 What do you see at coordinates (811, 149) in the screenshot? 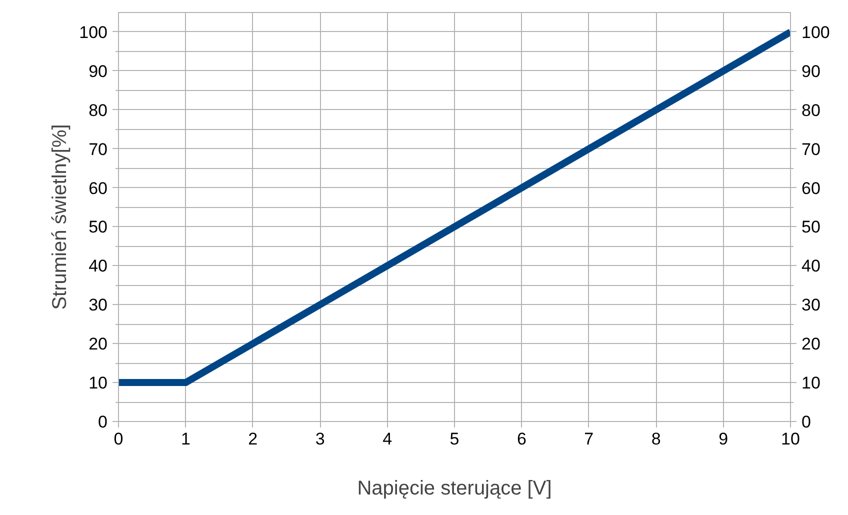
I see `y2-tick-label: 70` at bounding box center [811, 149].